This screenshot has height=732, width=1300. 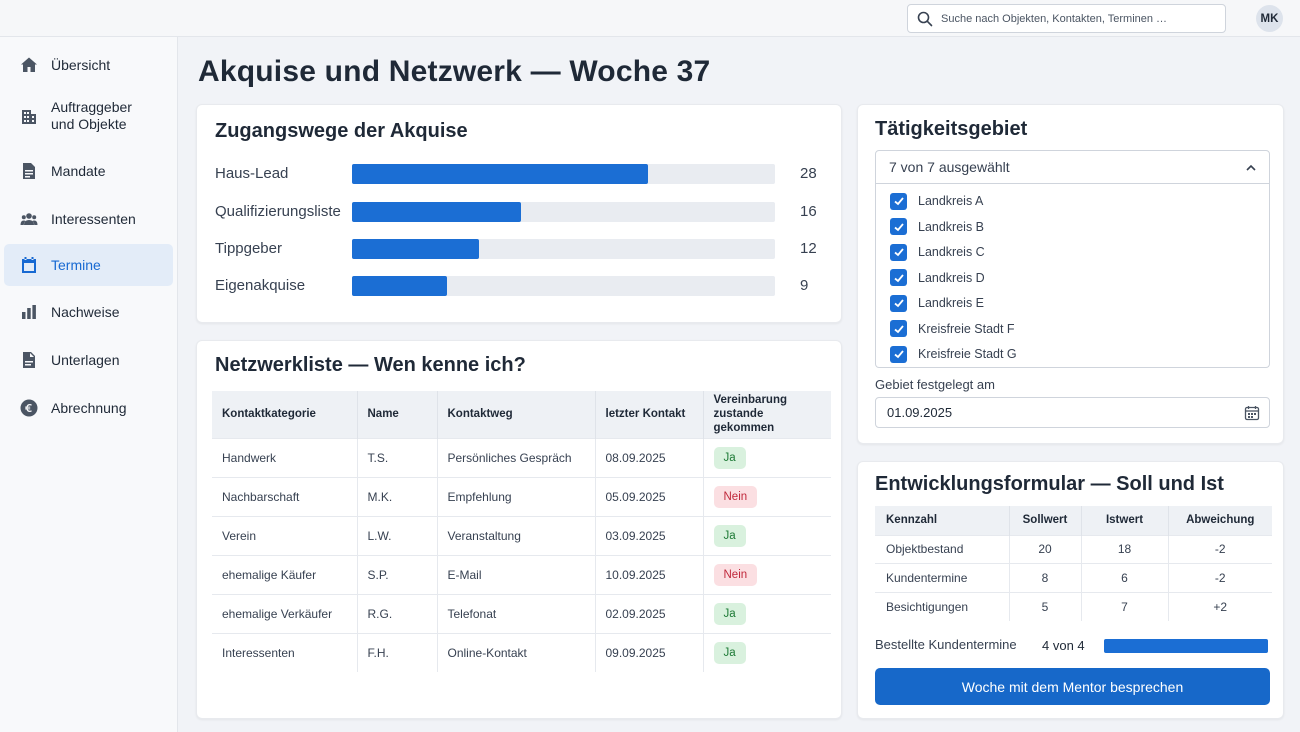 What do you see at coordinates (808, 173) in the screenshot?
I see `bar-value-label: 28` at bounding box center [808, 173].